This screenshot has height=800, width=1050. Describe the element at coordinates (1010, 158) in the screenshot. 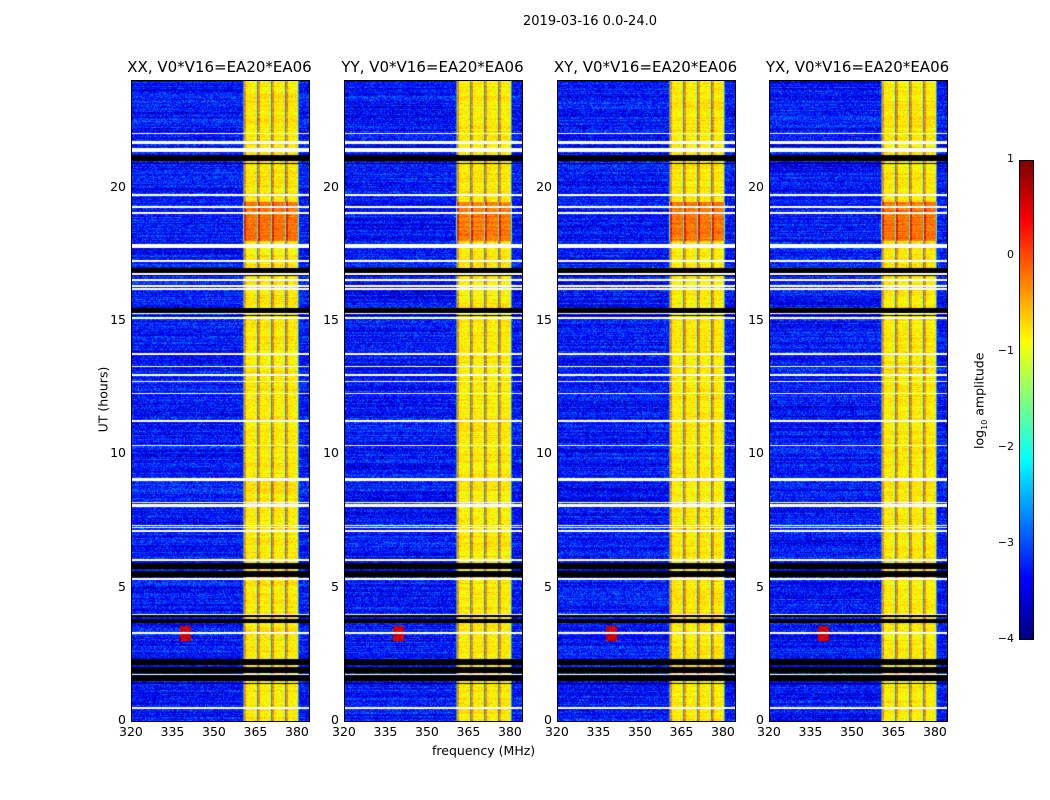

I see `colorbar-tick-label: 1` at that location.